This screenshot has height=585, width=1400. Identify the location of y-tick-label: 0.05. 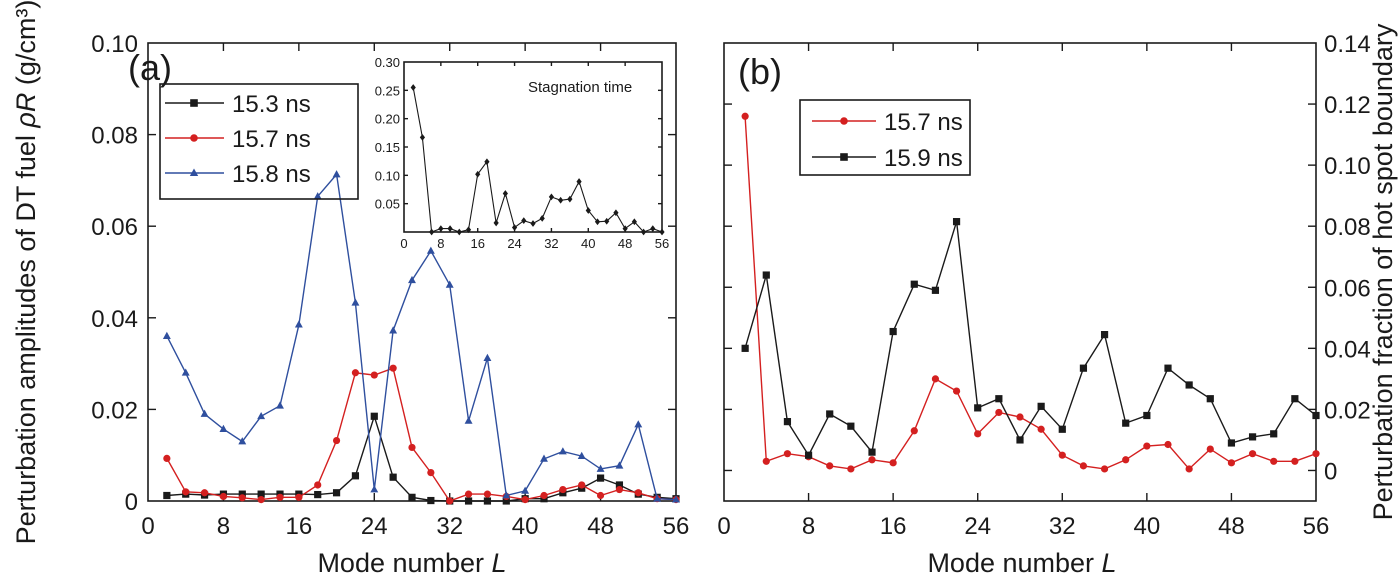
(387, 204).